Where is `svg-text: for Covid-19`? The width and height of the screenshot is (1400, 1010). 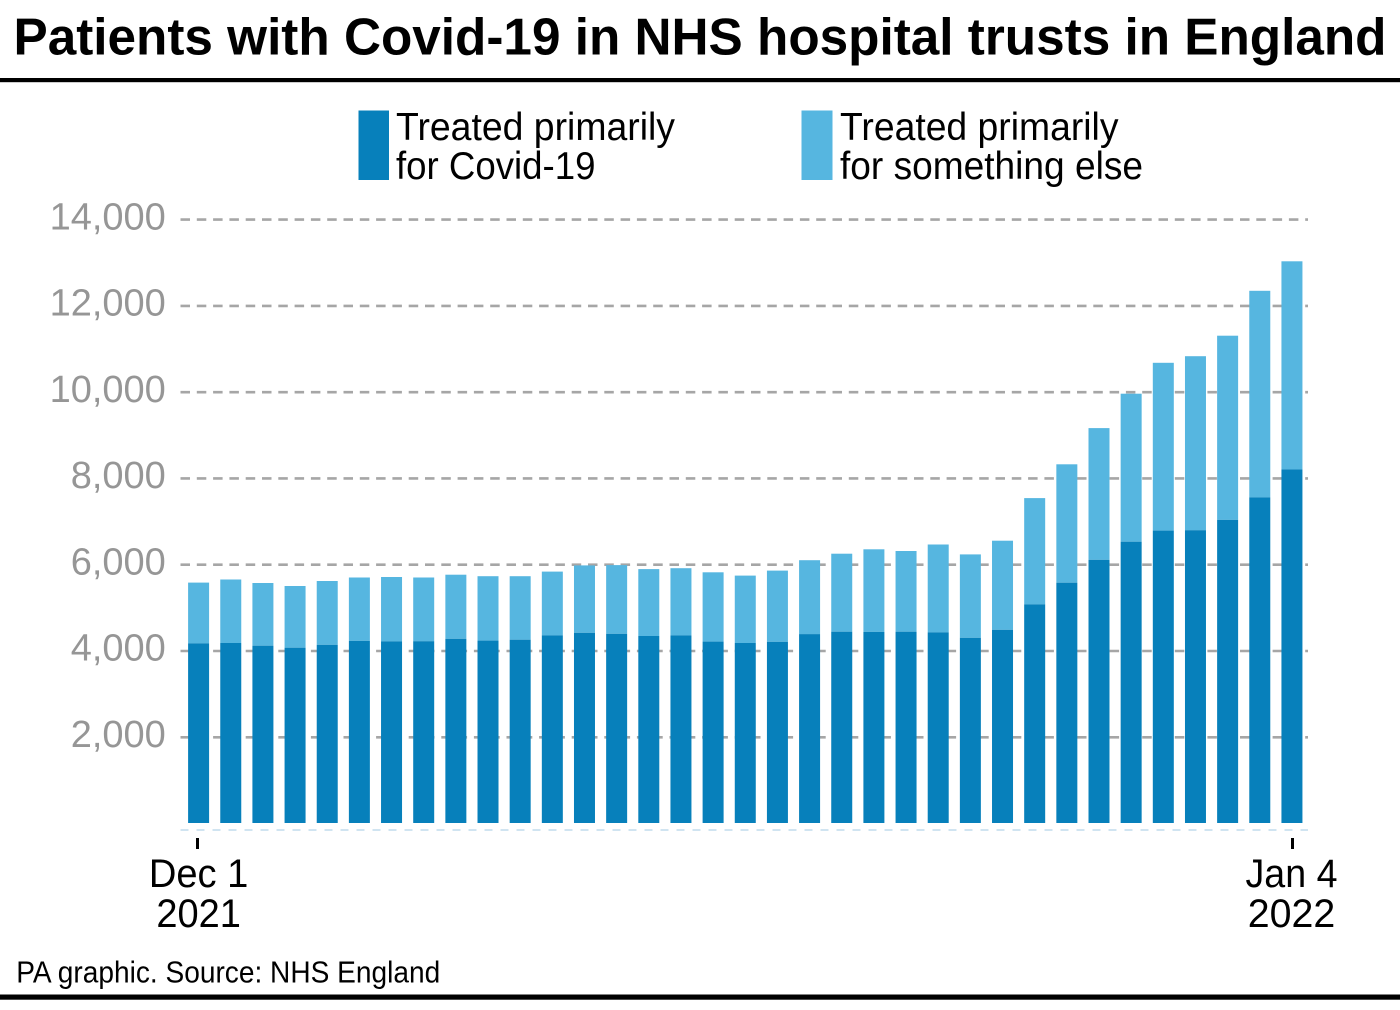 svg-text: for Covid-19 is located at coordinates (496, 166).